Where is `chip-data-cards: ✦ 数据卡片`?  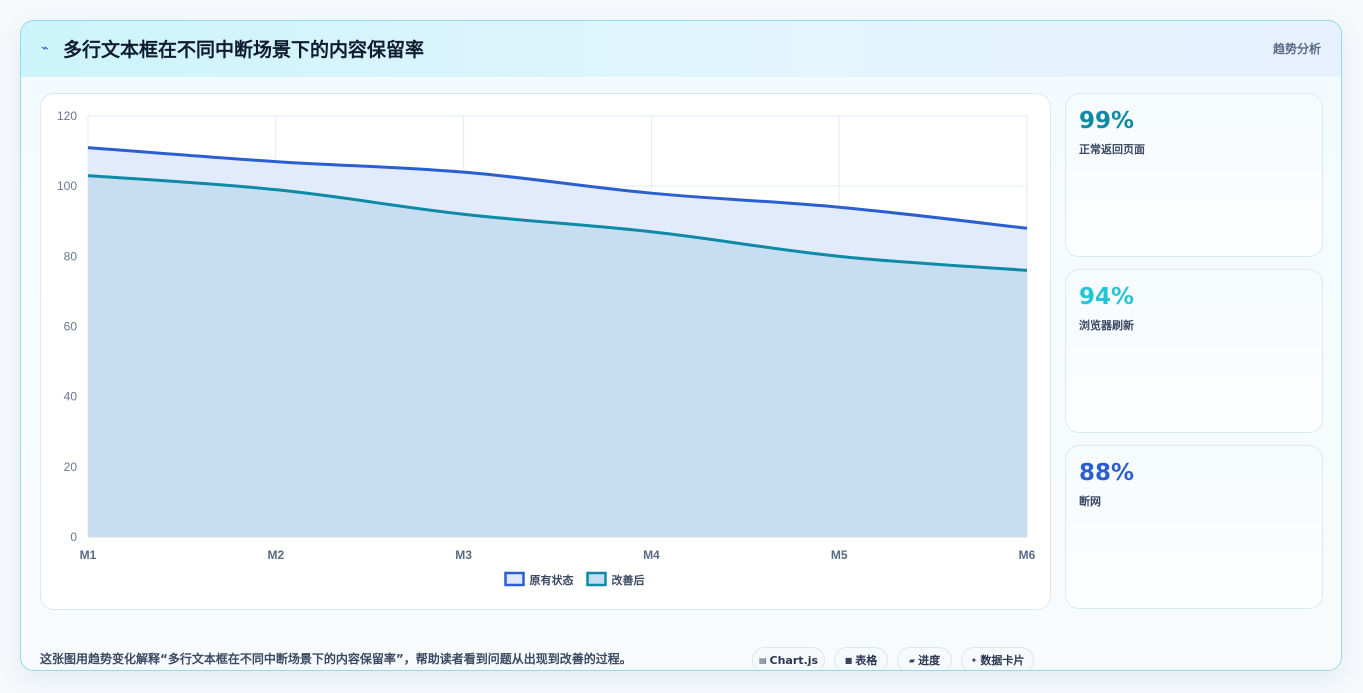
chip-data-cards: ✦ 数据卡片 is located at coordinates (997, 658).